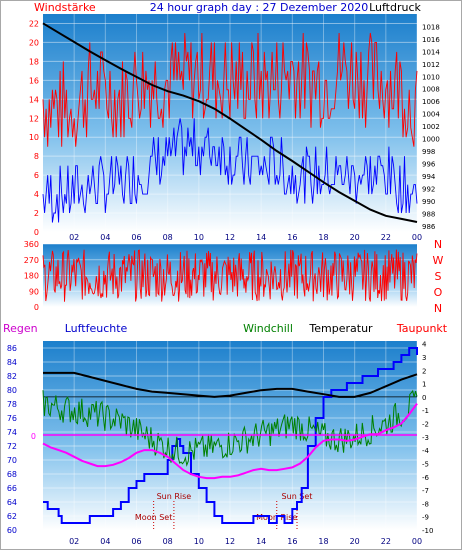 This screenshot has width=462, height=553. What do you see at coordinates (12, 362) in the screenshot?
I see `luftfeuchte-tick-label: 84` at bounding box center [12, 362].